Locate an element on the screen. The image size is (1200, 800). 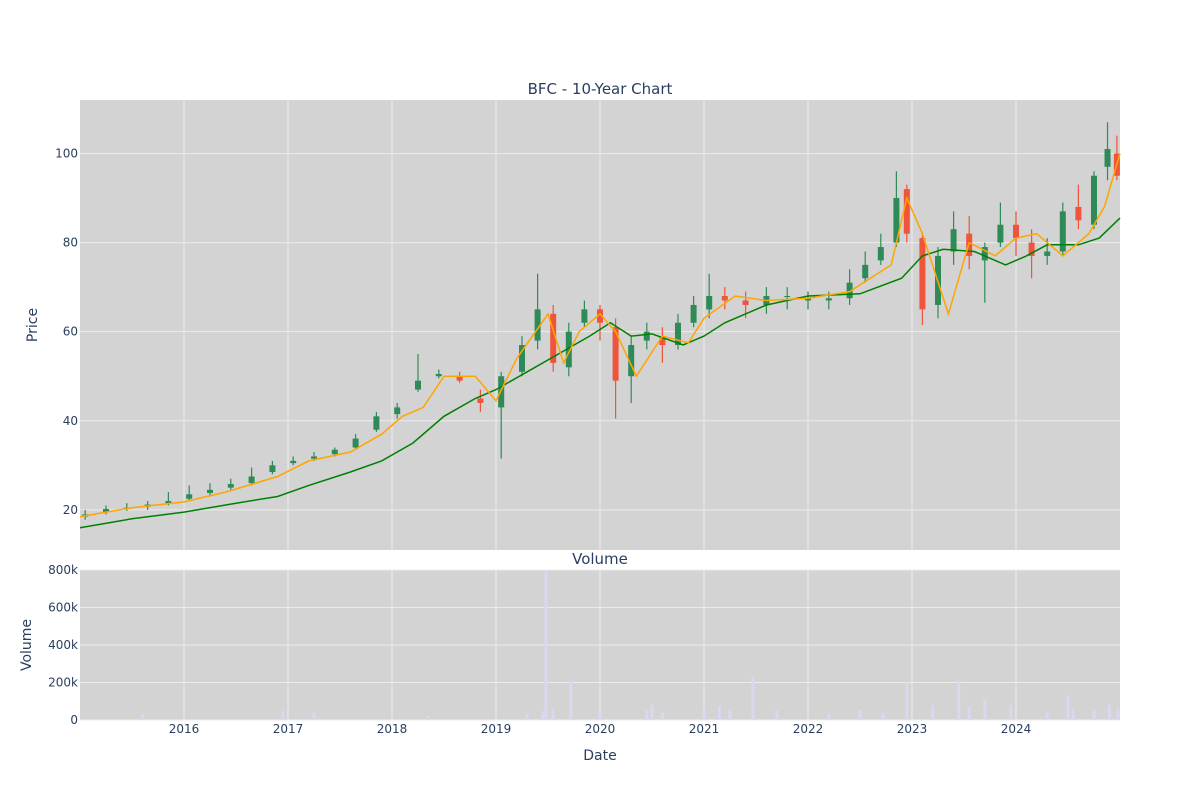
x-axis-title: Date is located at coordinates (599, 756).